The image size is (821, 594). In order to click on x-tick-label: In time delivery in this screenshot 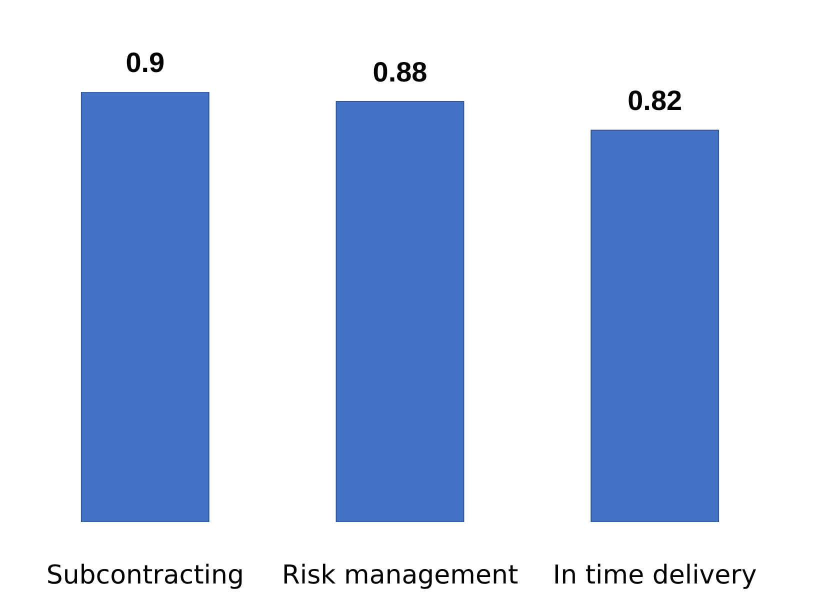, I will do `click(654, 575)`.